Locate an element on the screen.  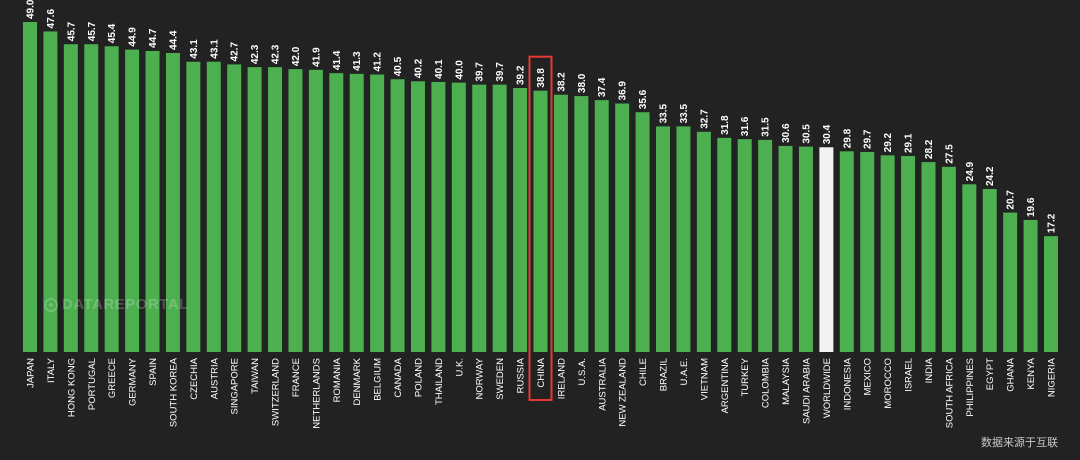
bar-romania is located at coordinates (336, 213).